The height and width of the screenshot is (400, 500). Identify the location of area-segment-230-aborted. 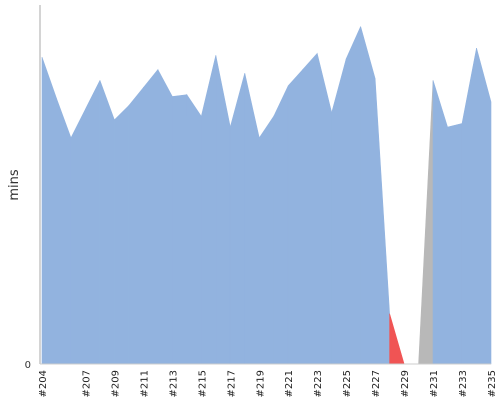
(426, 222).